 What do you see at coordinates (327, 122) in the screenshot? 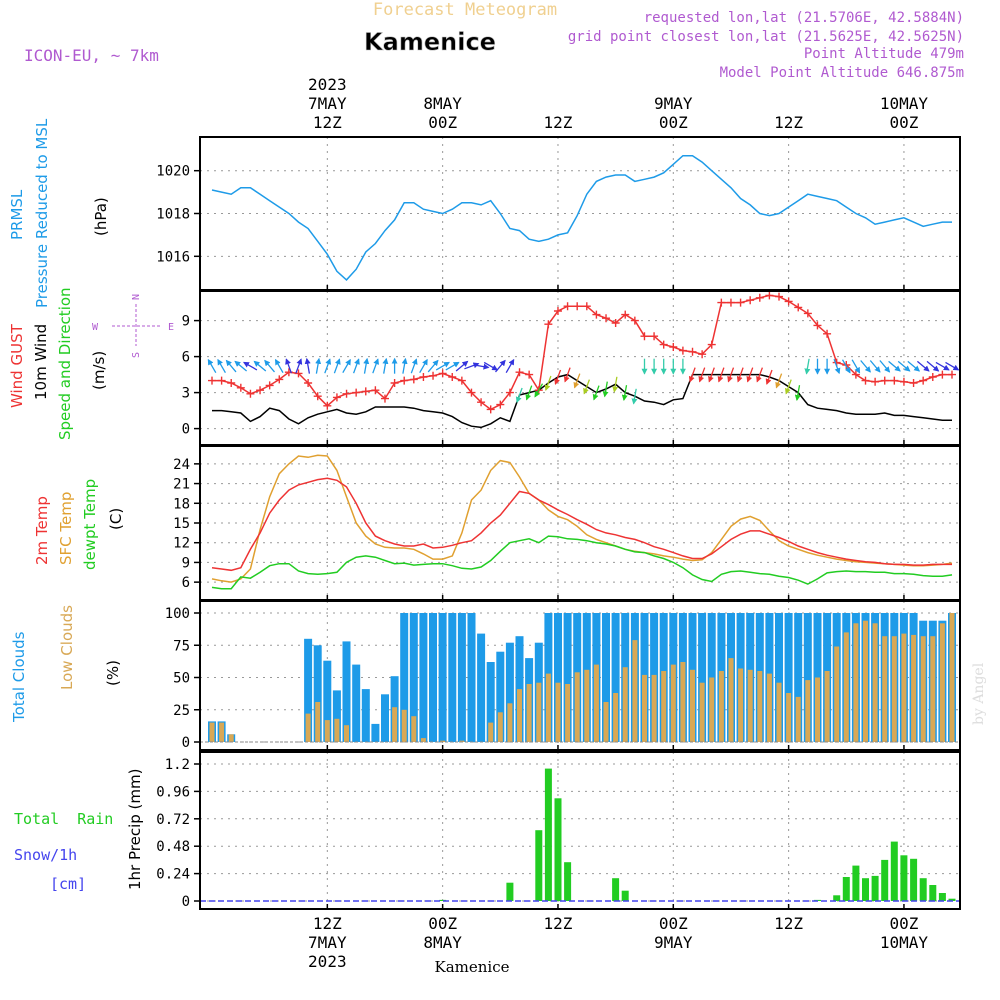
I see `time-label-top: 12Z` at bounding box center [327, 122].